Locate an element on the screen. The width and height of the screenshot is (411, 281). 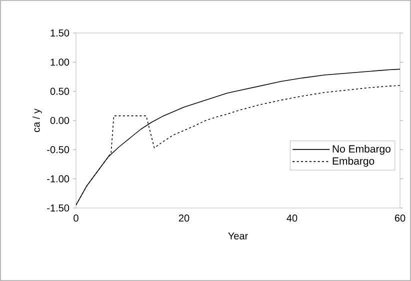
x-tick-label: 20 is located at coordinates (184, 218).